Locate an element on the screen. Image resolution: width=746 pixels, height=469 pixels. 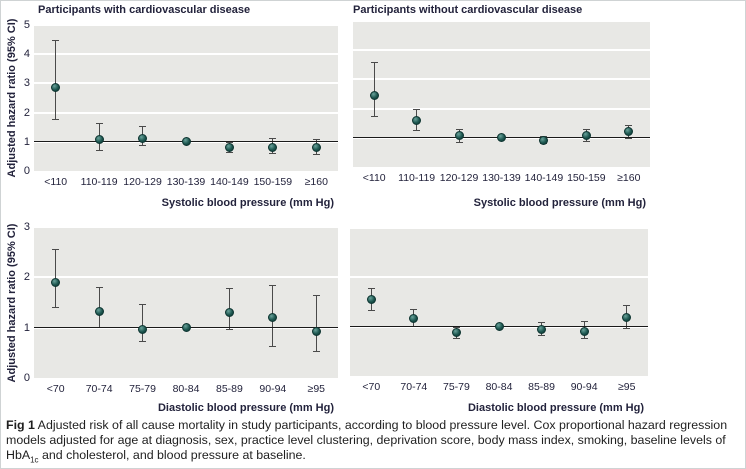
panel-top-right is located at coordinates (501, 93).